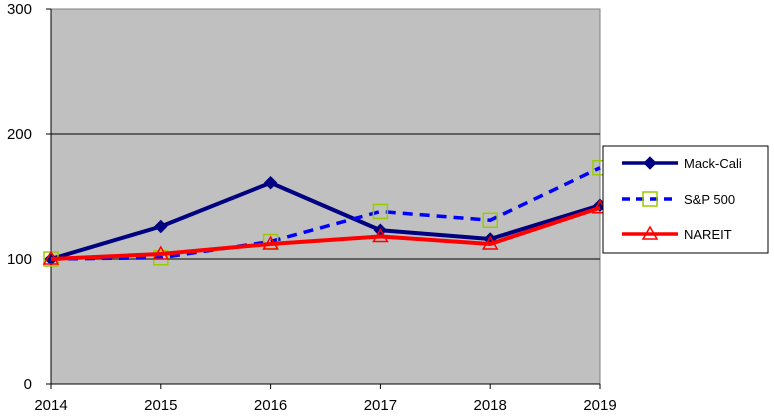  Describe the element at coordinates (19, 134) in the screenshot. I see `y-tick-label: 200` at that location.